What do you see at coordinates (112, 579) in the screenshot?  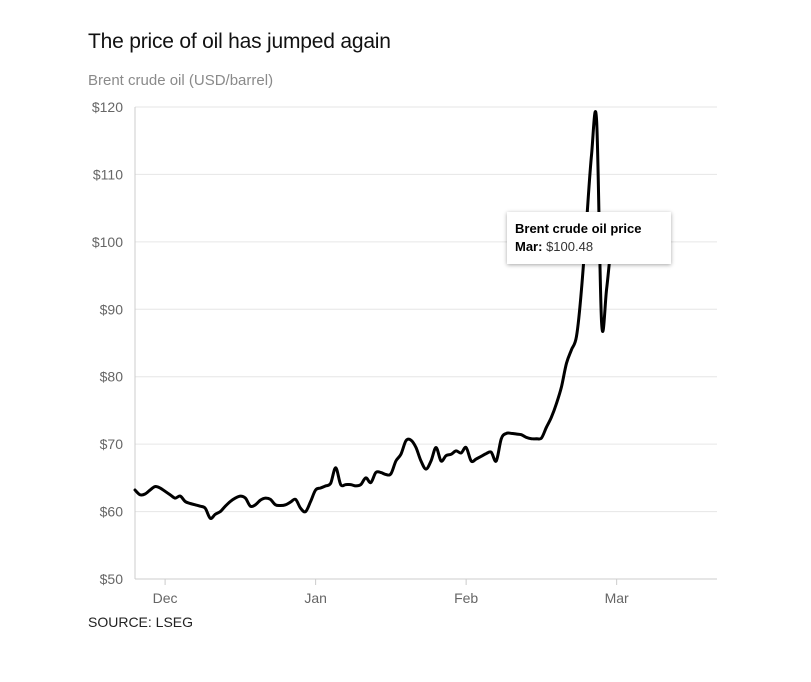 I see `y-tick-label: $50` at bounding box center [112, 579].